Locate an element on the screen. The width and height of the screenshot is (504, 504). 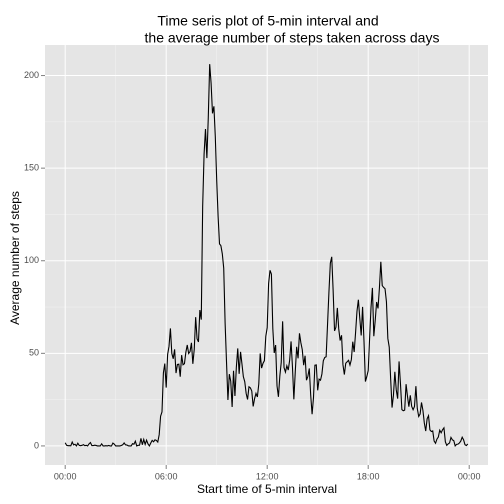
x-tick-label: 12:00 is located at coordinates (267, 476).